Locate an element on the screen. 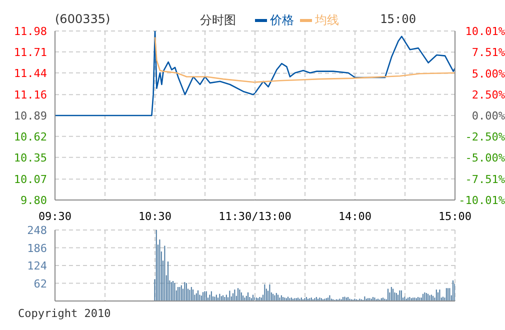  x-tick-label: 10:30 is located at coordinates (155, 216).